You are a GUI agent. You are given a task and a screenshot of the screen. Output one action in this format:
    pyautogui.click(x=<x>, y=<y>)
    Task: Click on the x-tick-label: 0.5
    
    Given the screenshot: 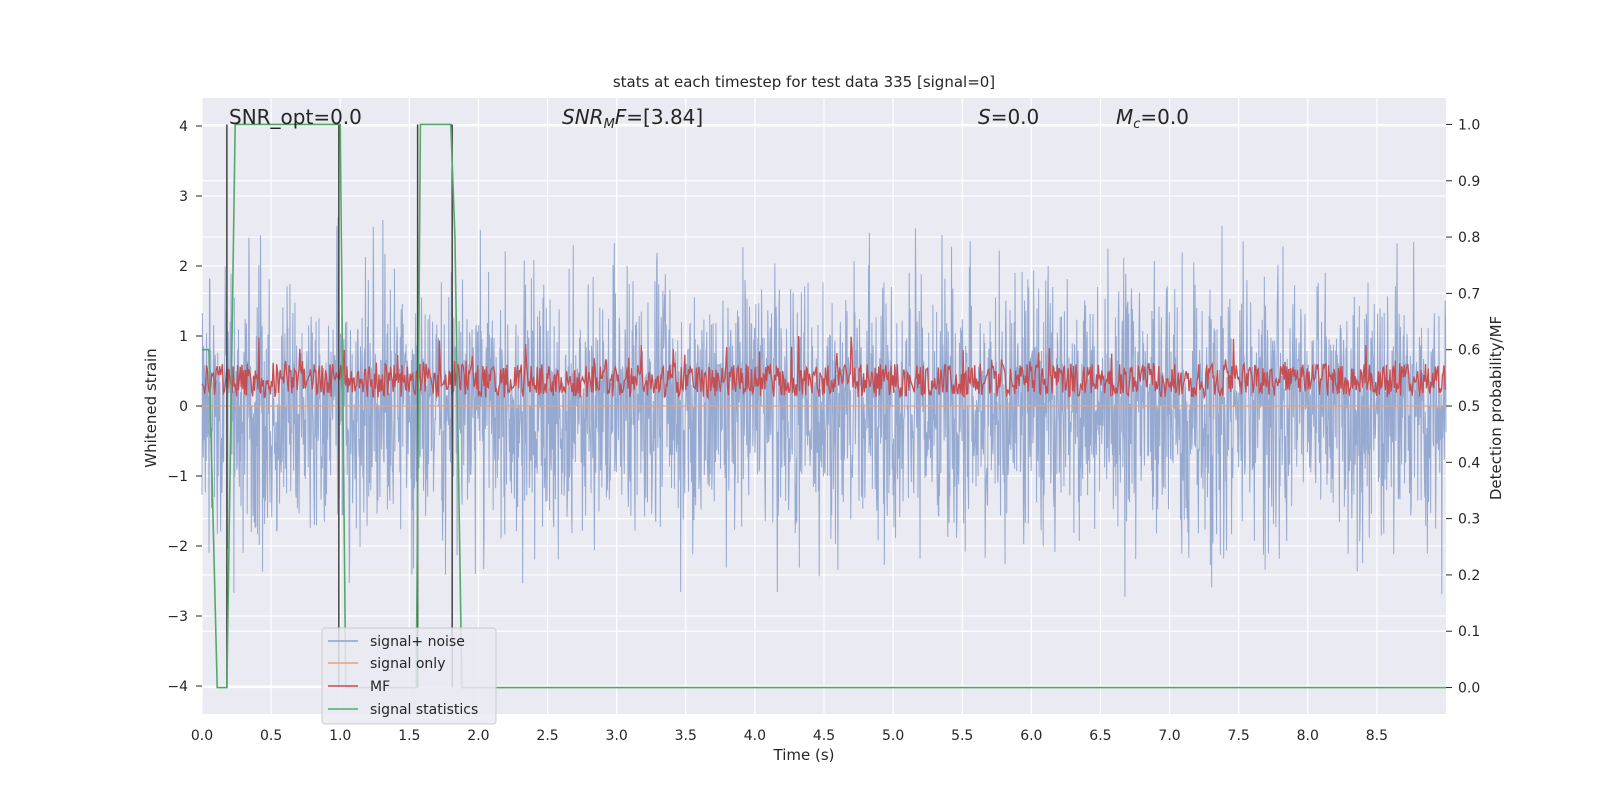 What is the action you would take?
    pyautogui.click(x=271, y=736)
    